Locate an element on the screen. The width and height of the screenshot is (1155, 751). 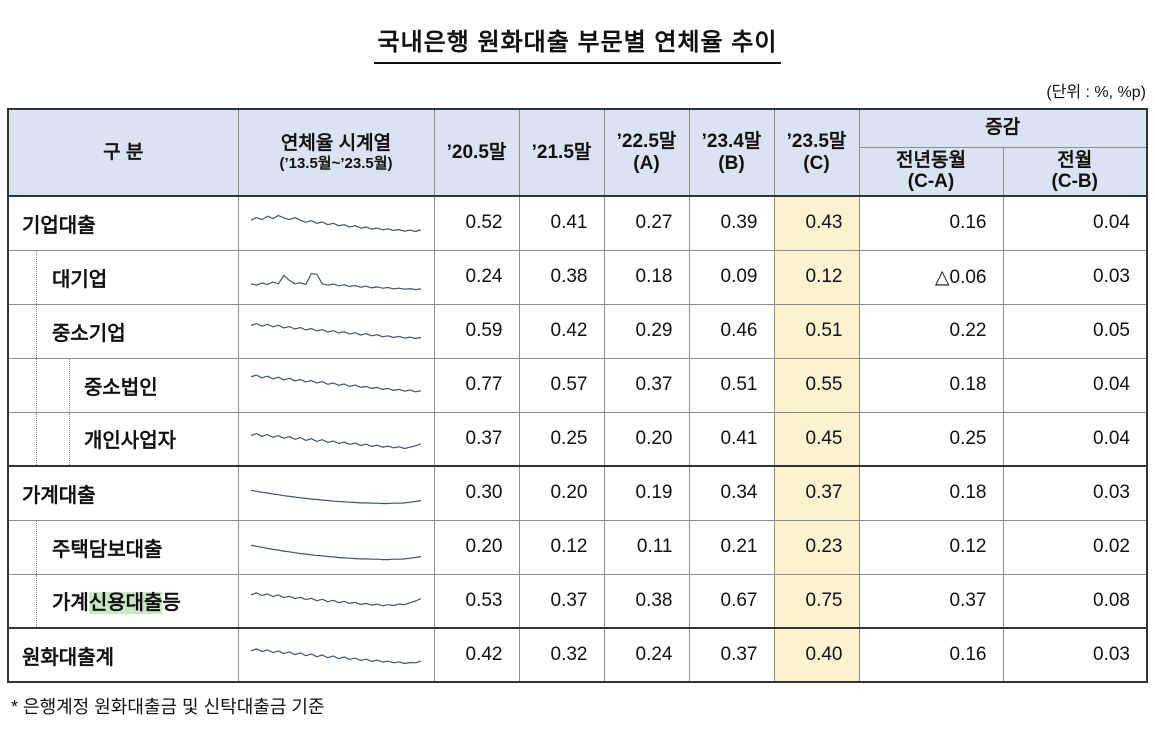
value-cell: 0.08 is located at coordinates (1075, 601).